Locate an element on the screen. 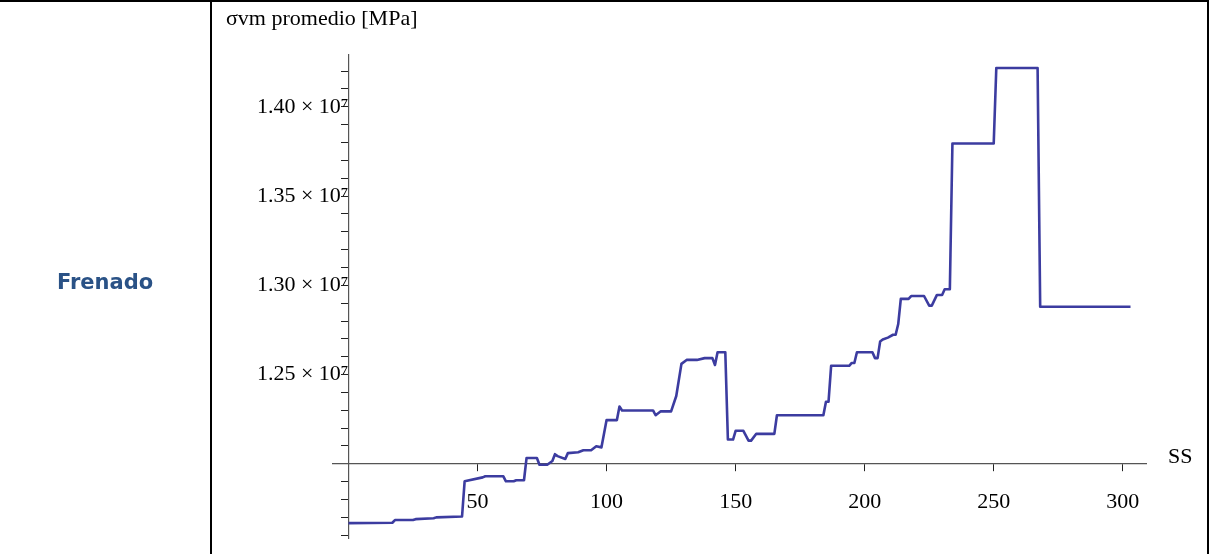 Image resolution: width=1211 pixels, height=554 pixels. x-tick-label: 50 is located at coordinates (477, 500).